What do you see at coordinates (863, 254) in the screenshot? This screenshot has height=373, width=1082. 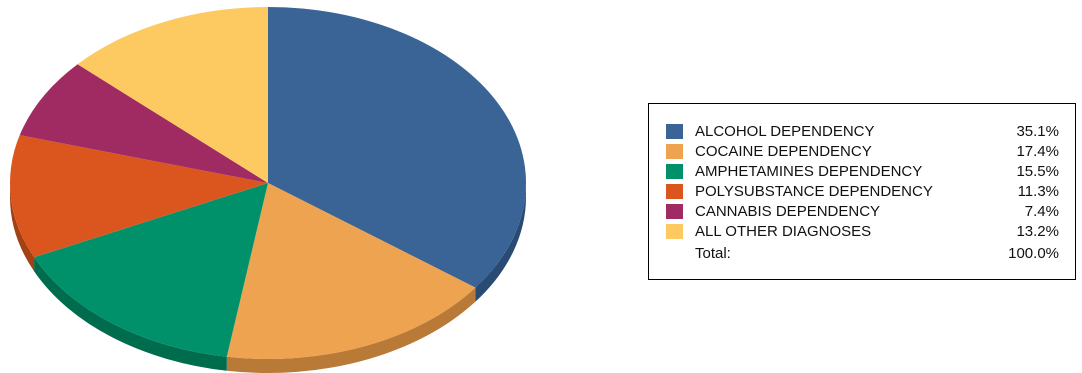 I see `legend-total-row: Total: 100.0%` at bounding box center [863, 254].